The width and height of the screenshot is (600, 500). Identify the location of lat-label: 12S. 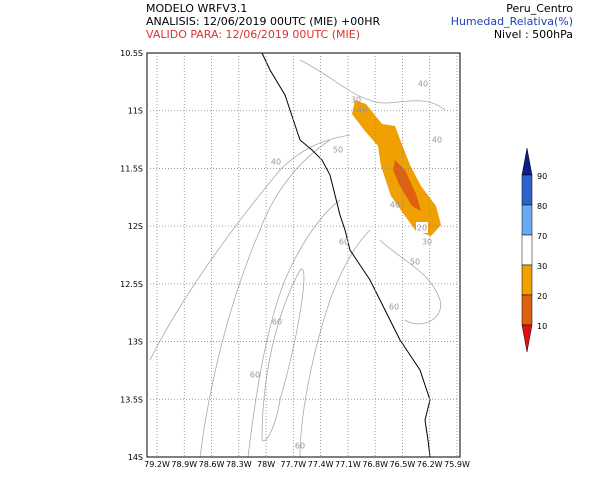
(135, 226).